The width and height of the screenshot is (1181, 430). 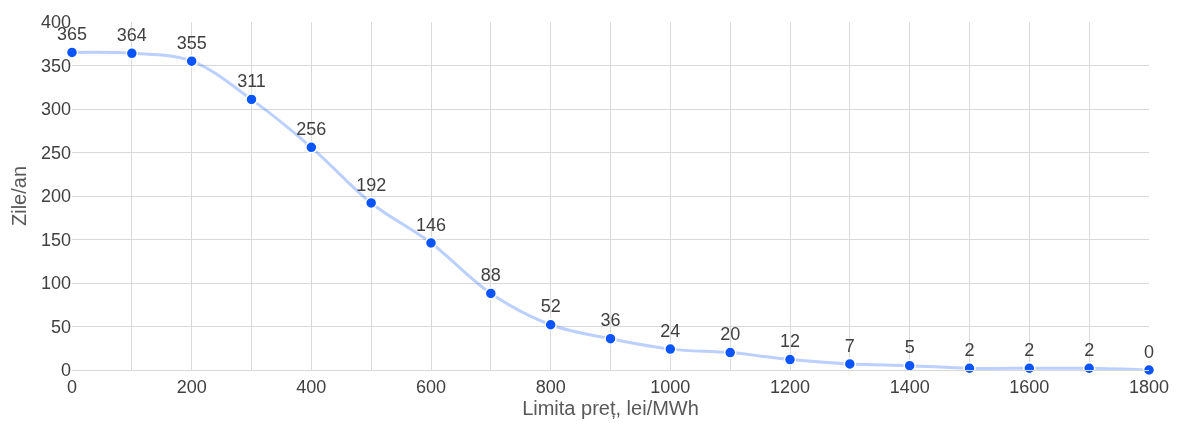 What do you see at coordinates (849, 345) in the screenshot?
I see `data-label: 7` at bounding box center [849, 345].